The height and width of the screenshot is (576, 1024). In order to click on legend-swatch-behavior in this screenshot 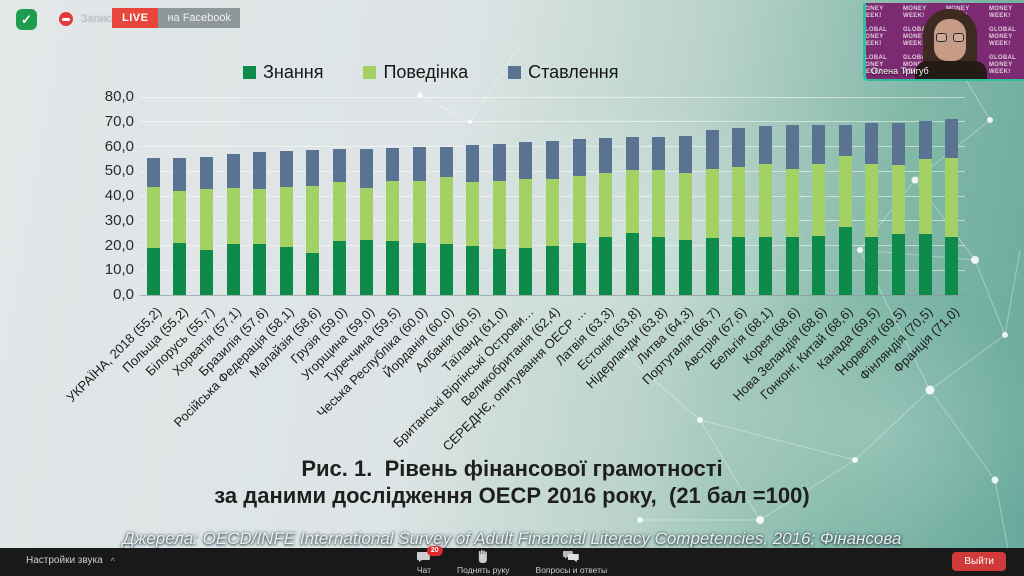, I will do `click(370, 72)`.